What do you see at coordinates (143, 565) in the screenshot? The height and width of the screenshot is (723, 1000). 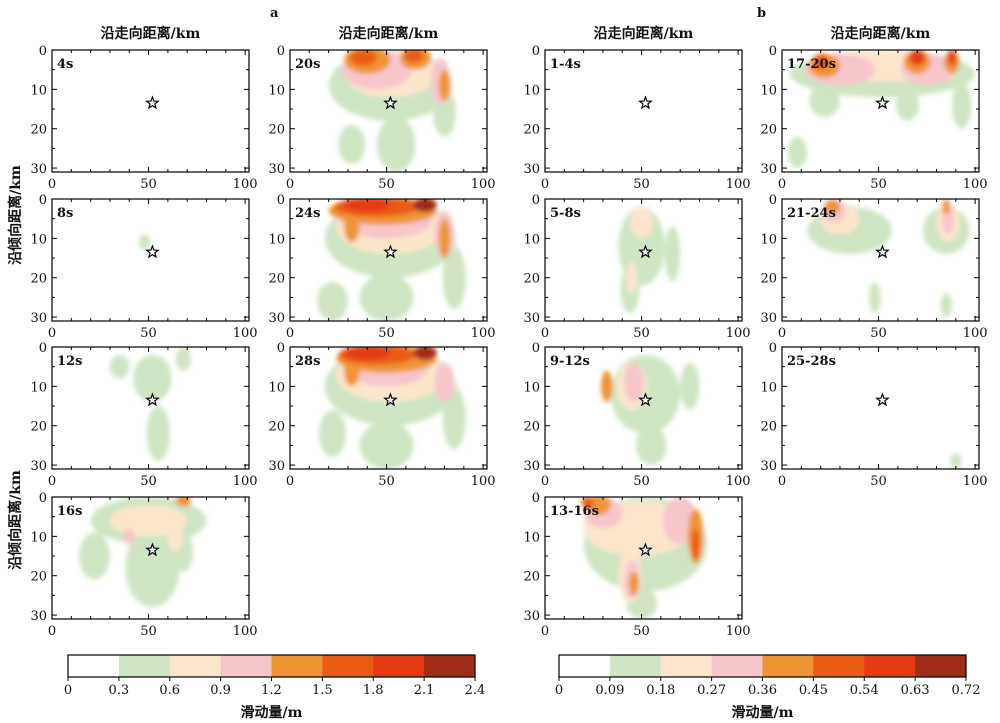 I see `slip-panel-16s: 0 50 100 0 10 20 30 16s` at bounding box center [143, 565].